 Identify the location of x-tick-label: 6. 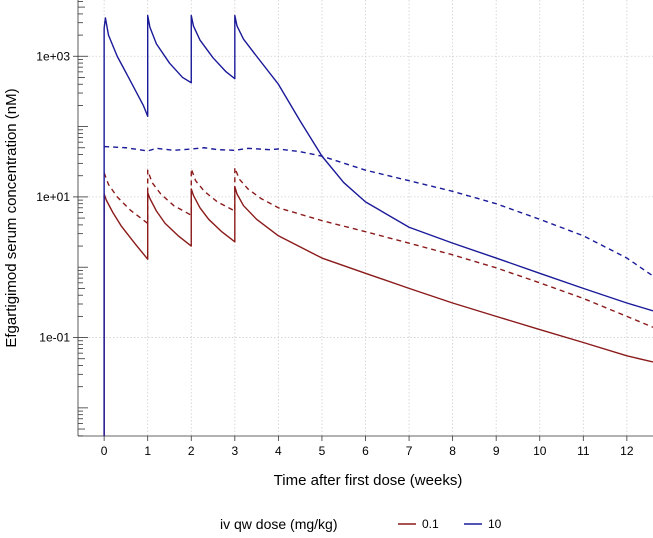
(365, 451).